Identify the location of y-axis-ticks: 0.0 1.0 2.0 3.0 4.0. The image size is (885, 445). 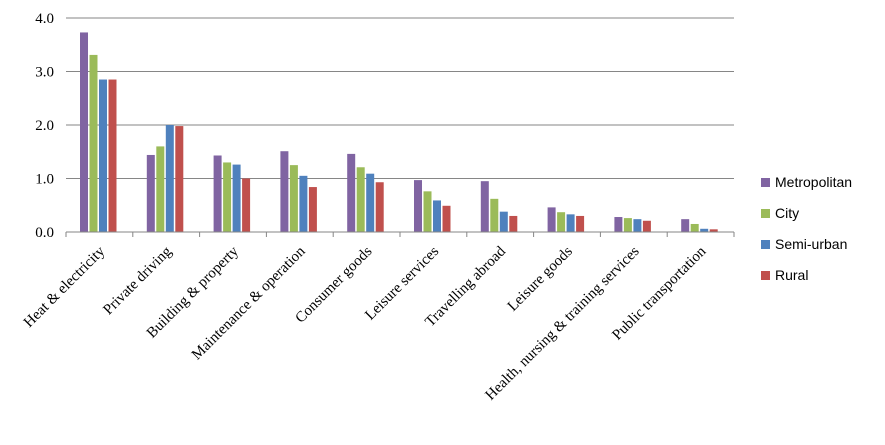
(44, 126).